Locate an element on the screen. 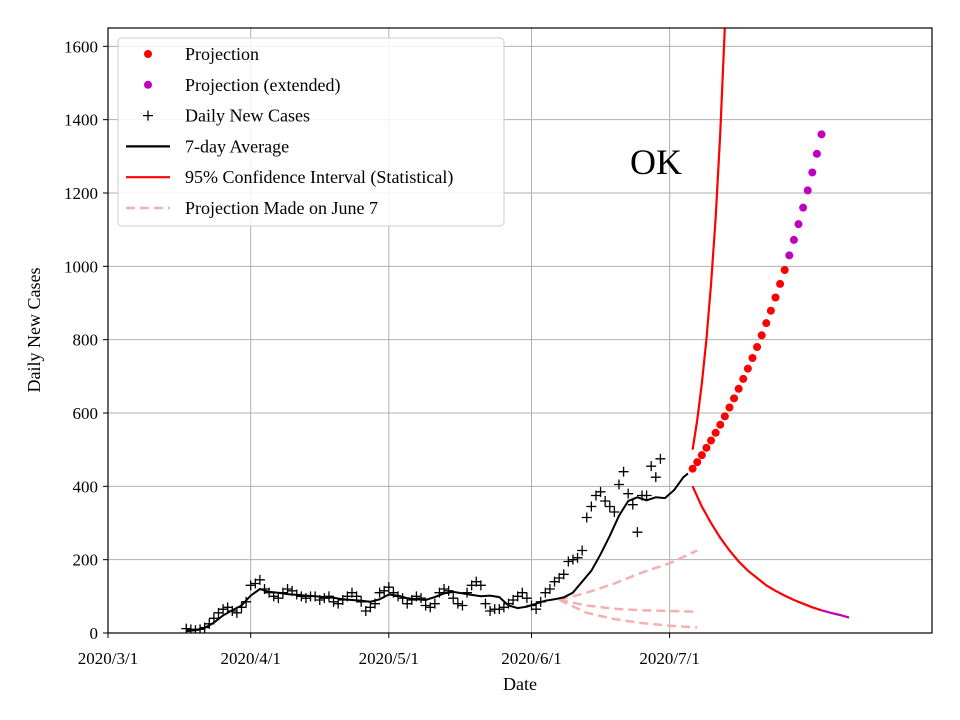 Image resolution: width=960 pixels, height=720 pixels. x-tick-label: 2020/4/1 is located at coordinates (250, 658).